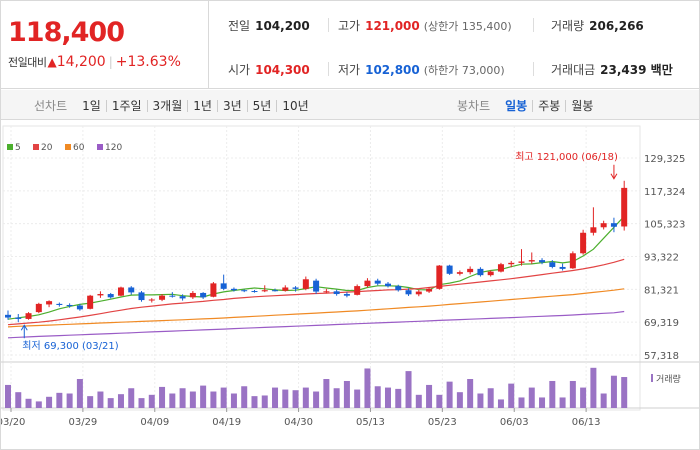 The image size is (700, 450). Describe the element at coordinates (126, 106) in the screenshot. I see `tab-line-period-1: 1주일` at that location.